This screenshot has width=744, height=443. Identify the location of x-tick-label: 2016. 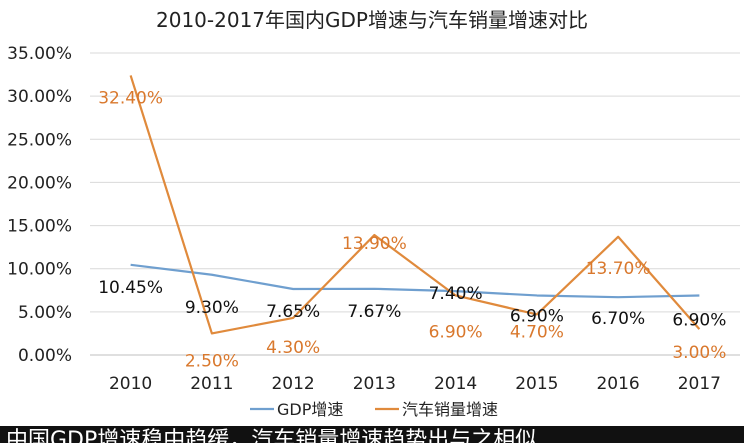
(617, 384).